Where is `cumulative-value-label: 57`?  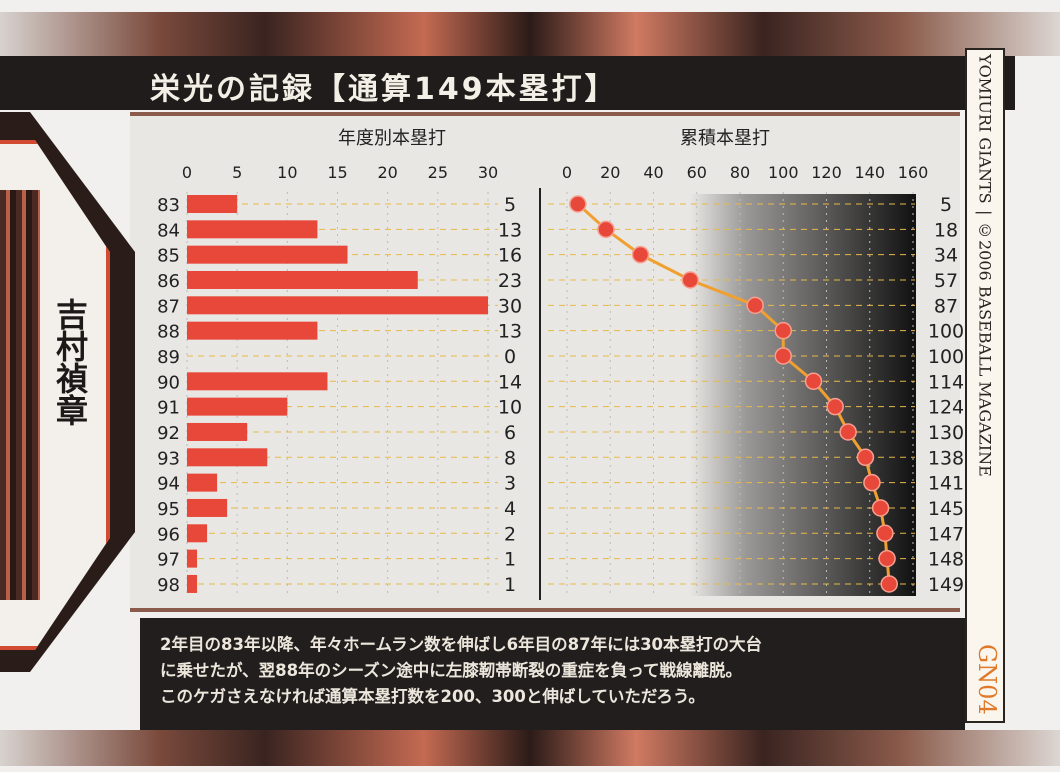
cumulative-value-label: 57 is located at coordinates (946, 281).